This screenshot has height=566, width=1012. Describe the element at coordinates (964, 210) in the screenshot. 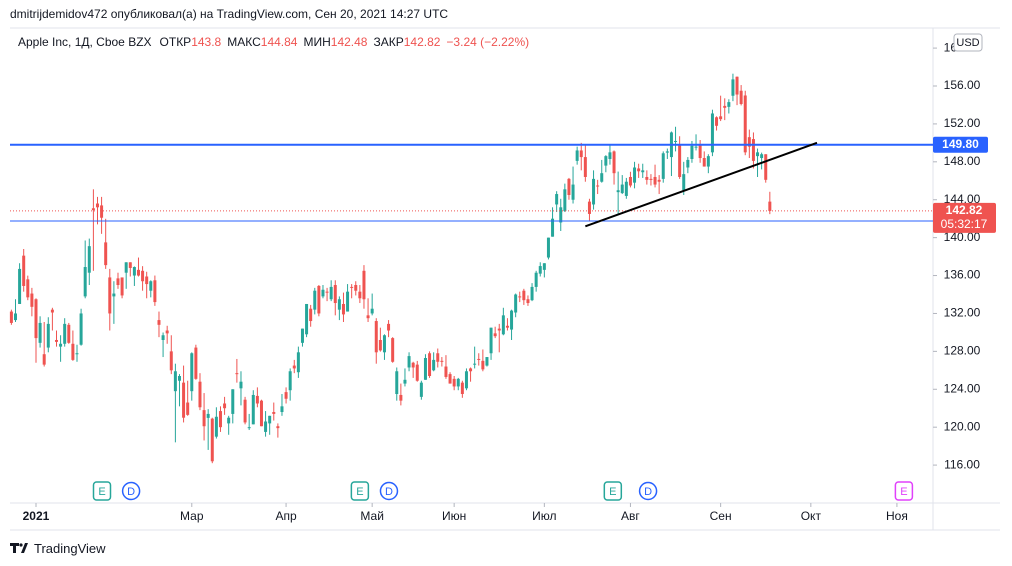

I see `last-price-label: 142.82` at that location.